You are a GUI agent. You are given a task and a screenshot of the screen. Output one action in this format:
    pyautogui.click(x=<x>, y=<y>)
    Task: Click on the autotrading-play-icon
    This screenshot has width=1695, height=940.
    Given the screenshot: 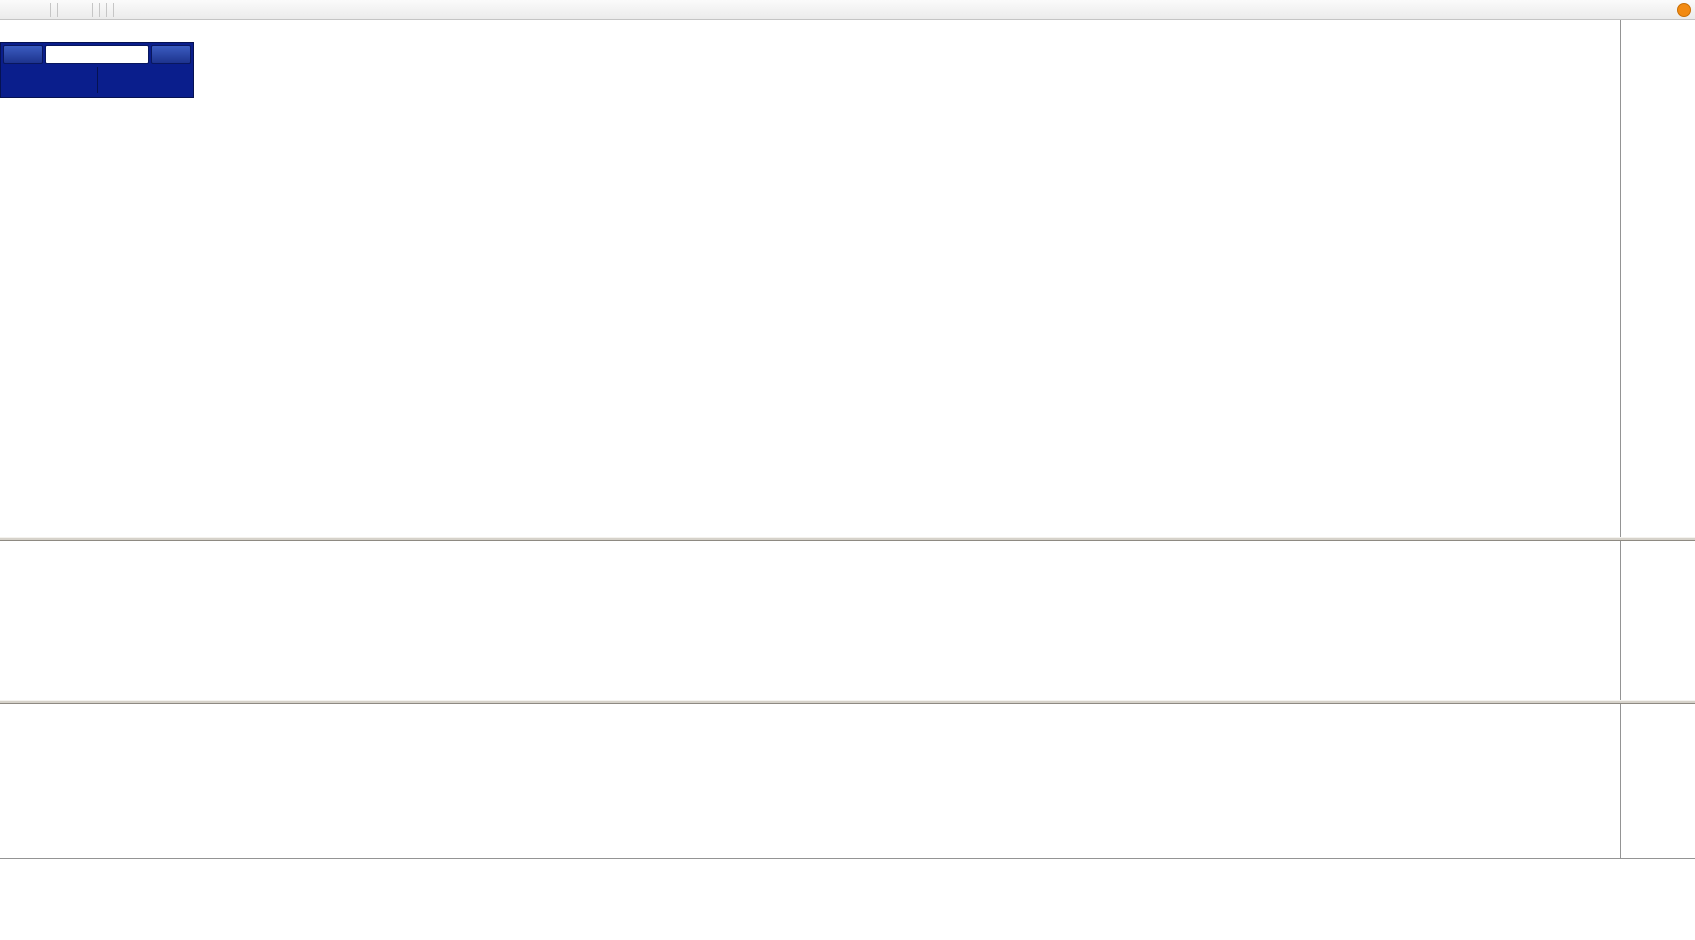 What is the action you would take?
    pyautogui.click(x=73, y=9)
    